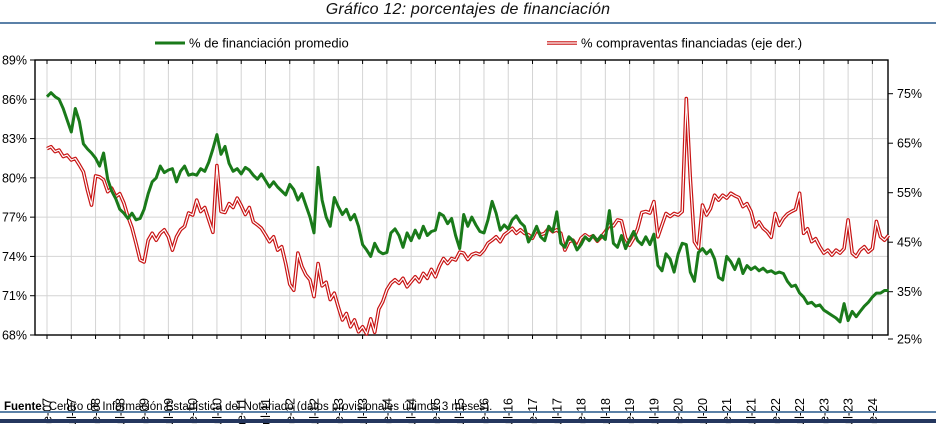 Image resolution: width=936 pixels, height=424 pixels. I want to click on x-axis-label: ene-21, so click(727, 411).